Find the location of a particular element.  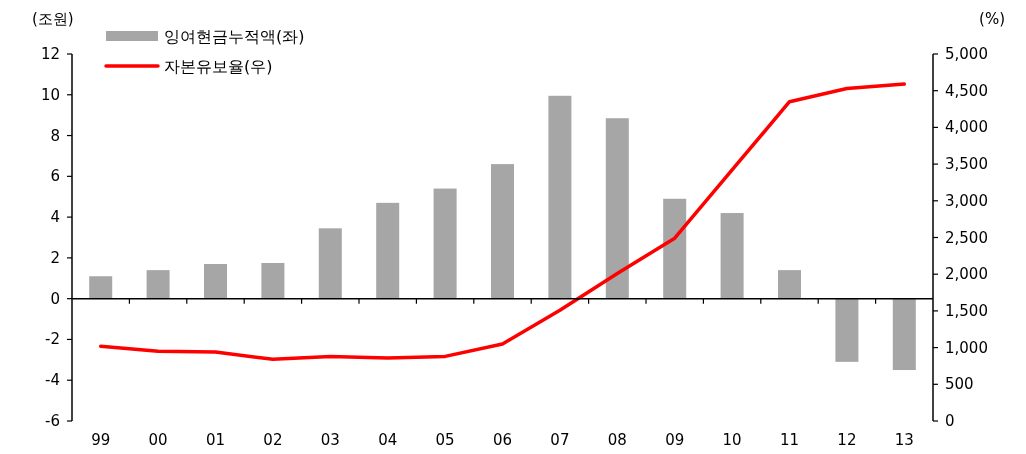

y-tick-label: -4 is located at coordinates (52, 380).